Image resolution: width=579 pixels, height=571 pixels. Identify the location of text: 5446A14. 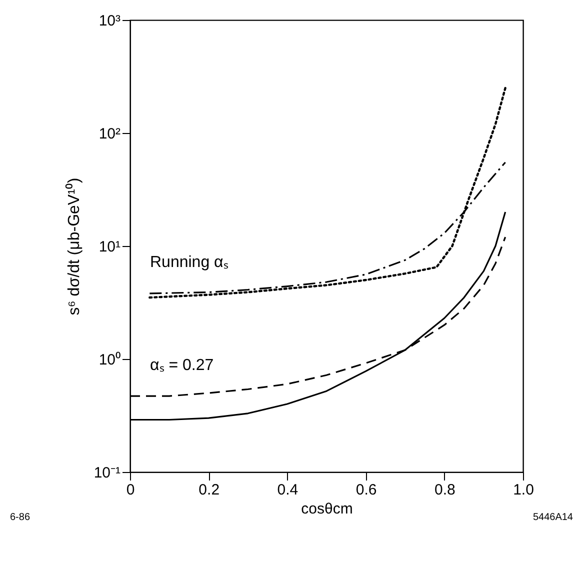
(553, 517).